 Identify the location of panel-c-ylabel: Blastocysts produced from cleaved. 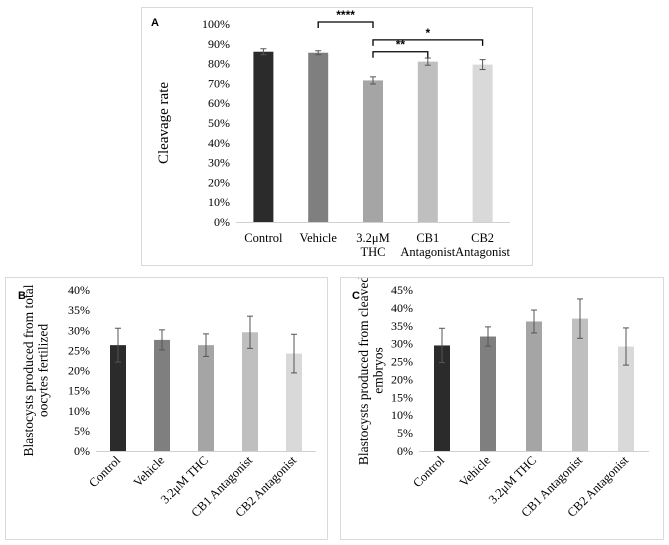
(363, 371).